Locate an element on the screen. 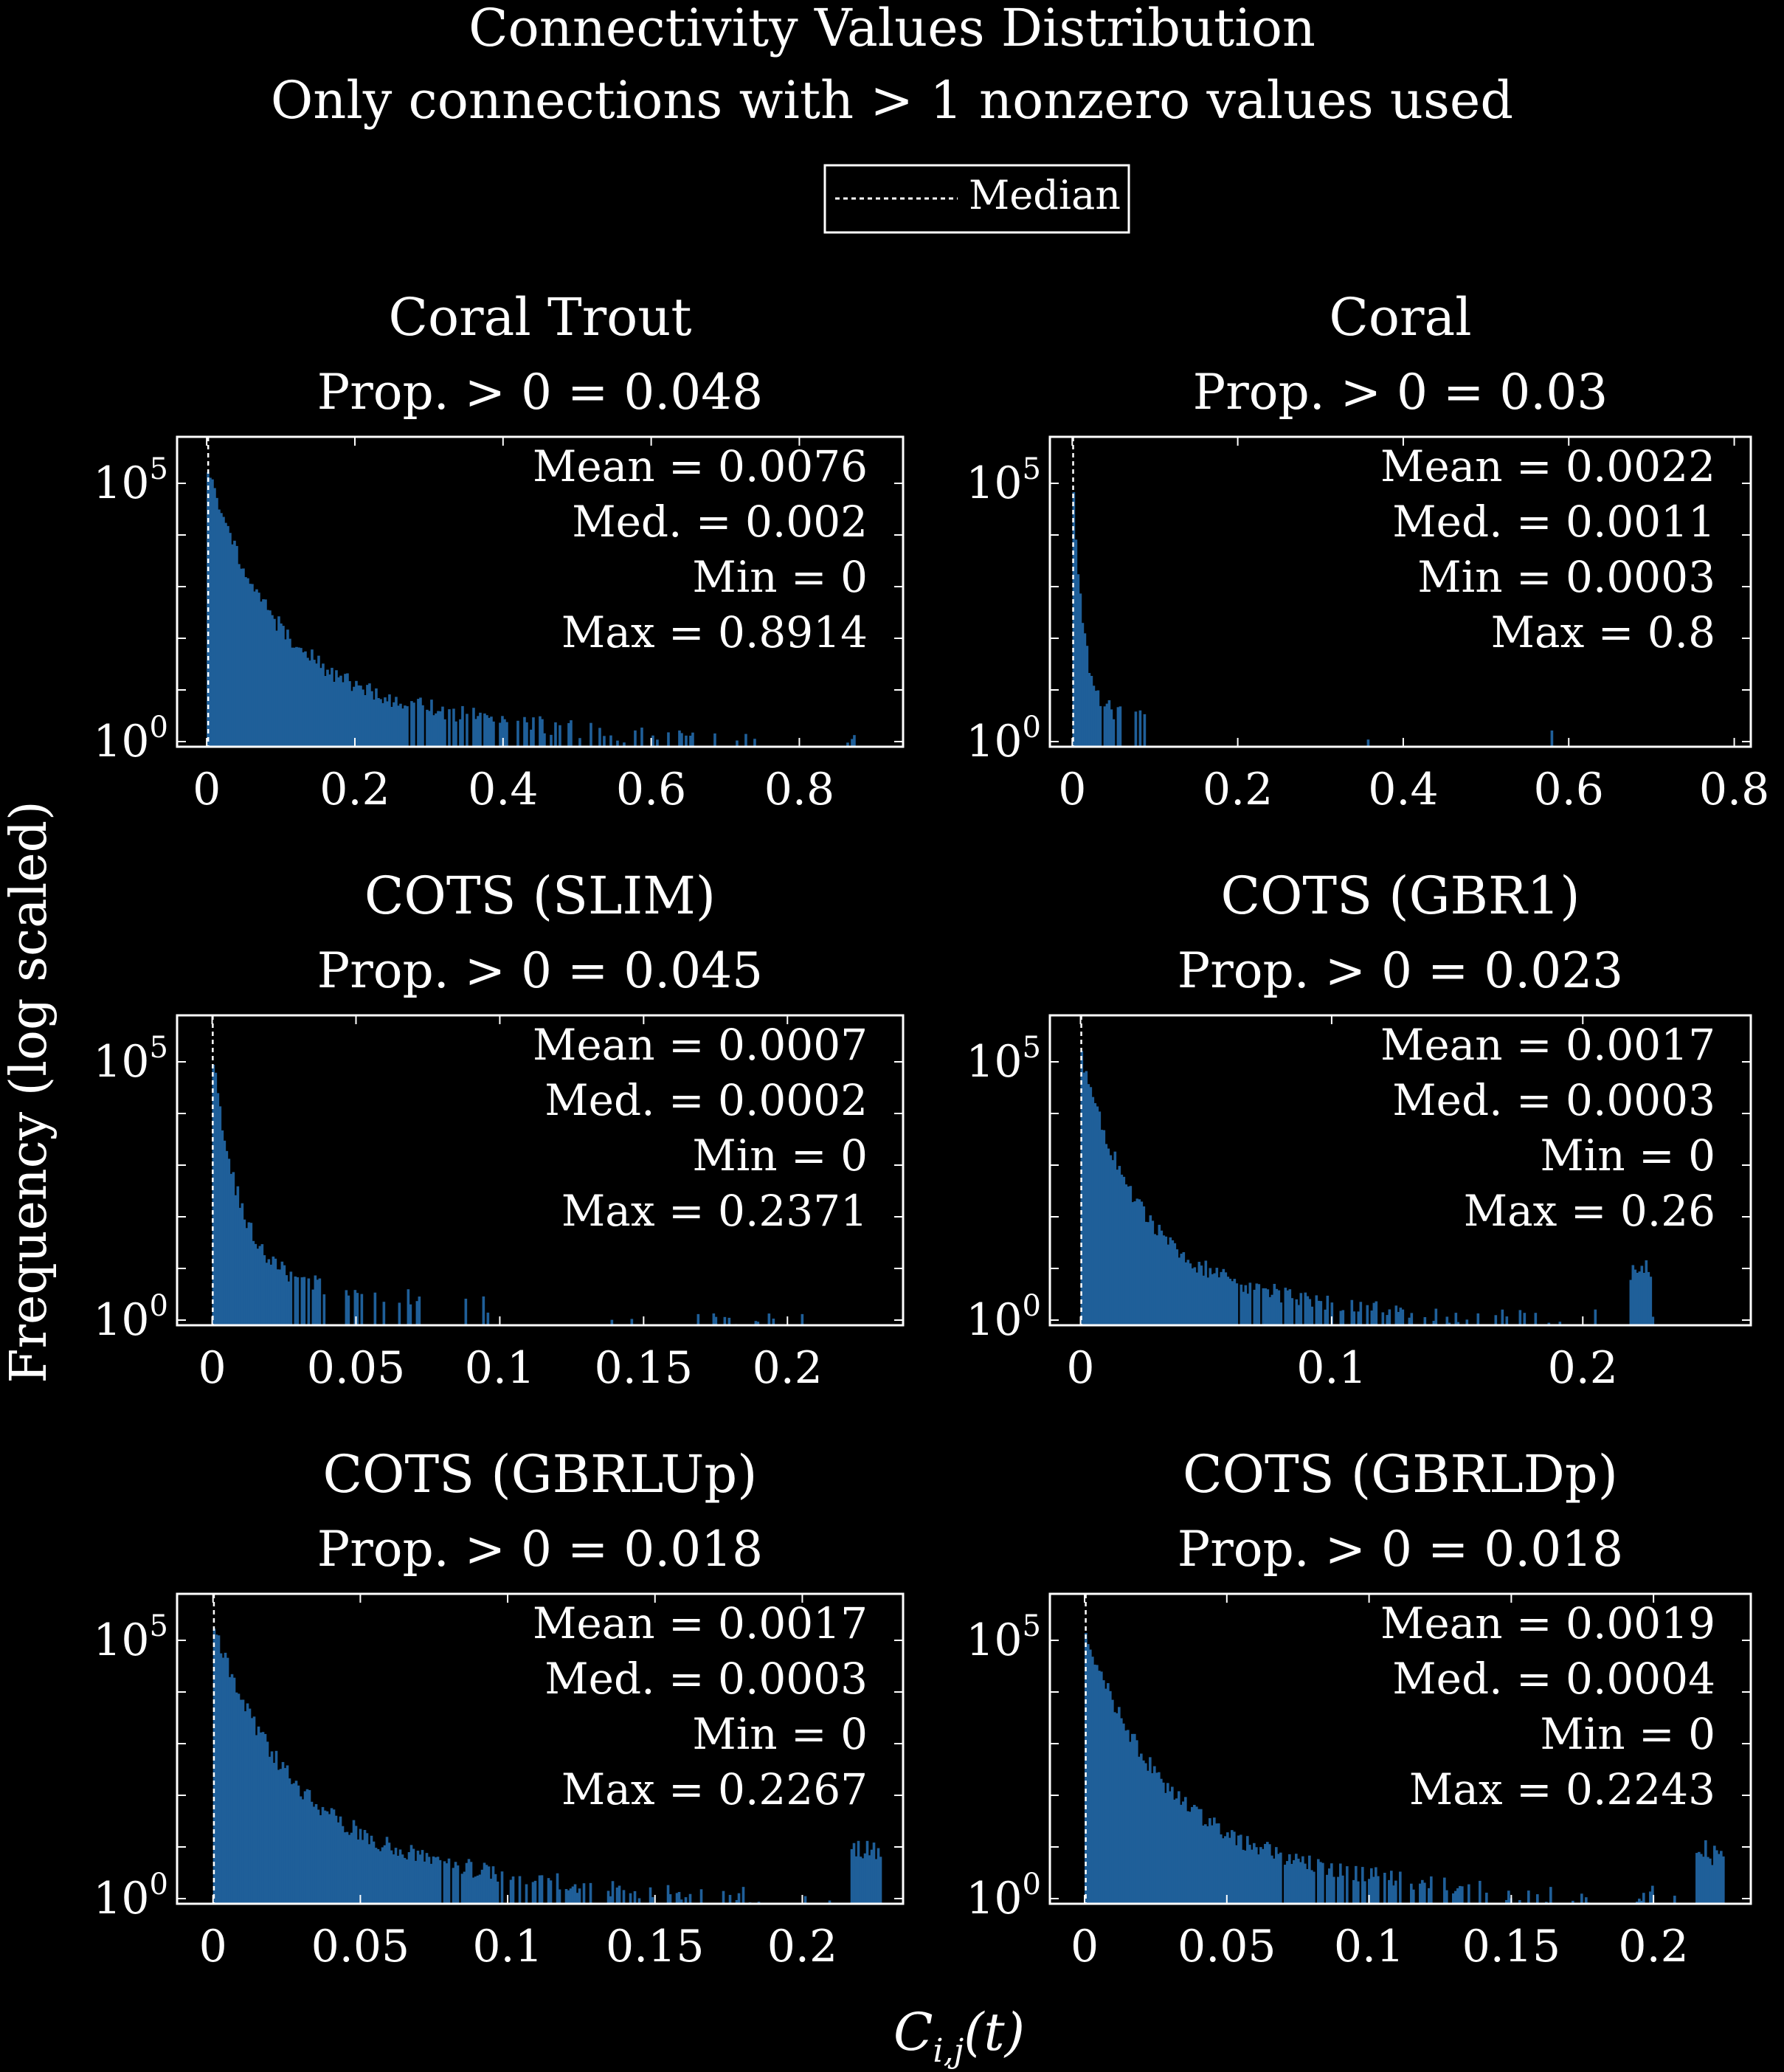  y-tick-base: 10 is located at coordinates (121, 483).